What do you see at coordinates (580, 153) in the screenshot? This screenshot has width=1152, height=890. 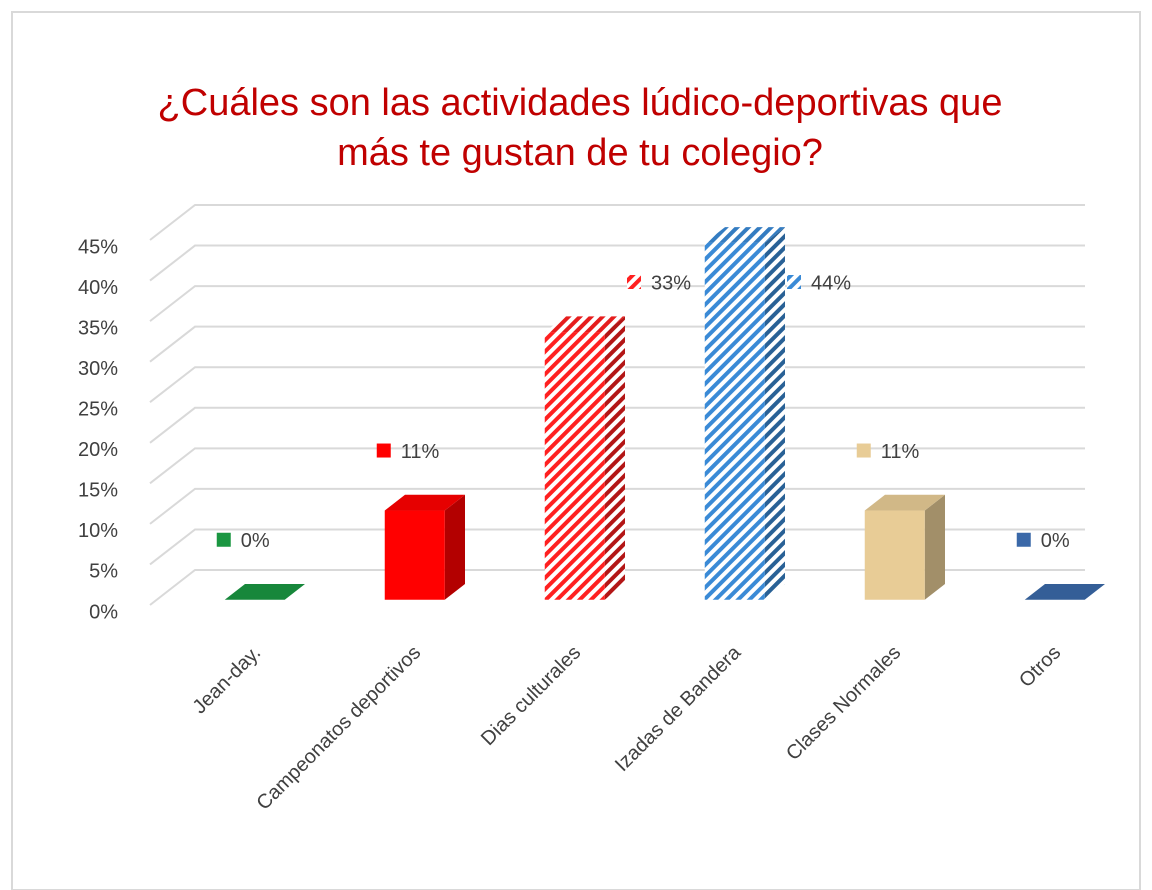 I see `chart-title: más te gustan de tu colegio?` at bounding box center [580, 153].